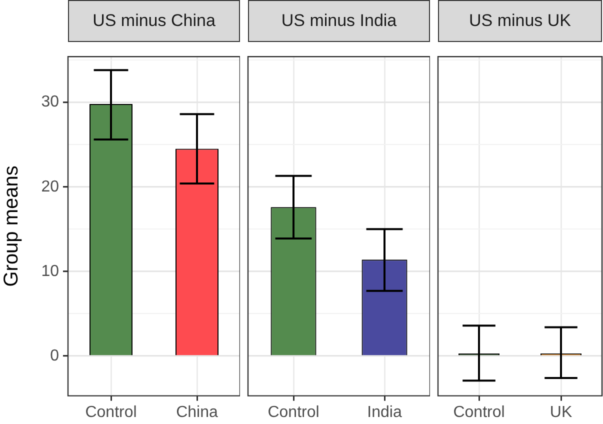  What do you see at coordinates (339, 21) in the screenshot?
I see `chart-title: US minus India` at bounding box center [339, 21].